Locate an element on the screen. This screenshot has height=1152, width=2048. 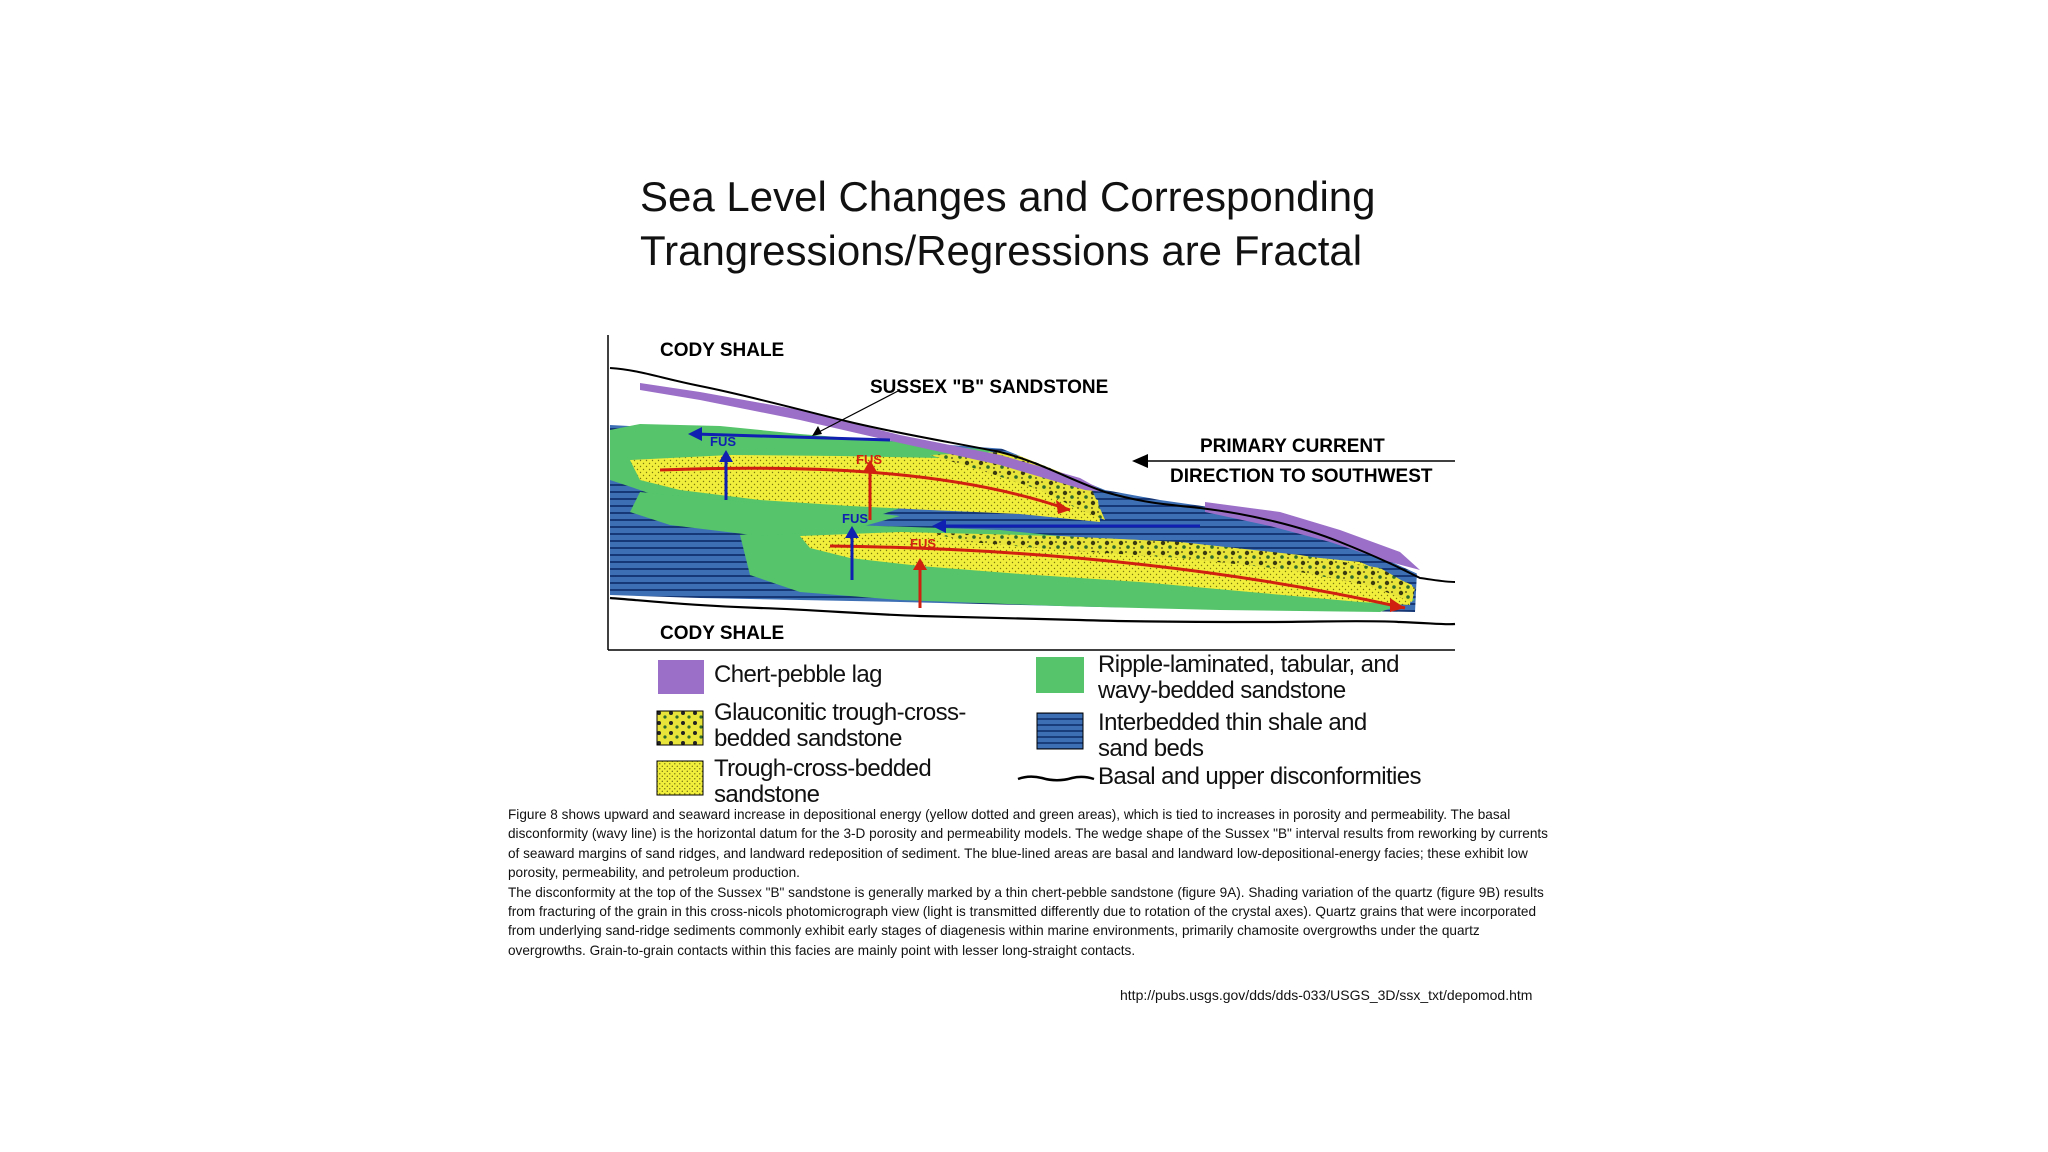
chert-swatch is located at coordinates (681, 677).